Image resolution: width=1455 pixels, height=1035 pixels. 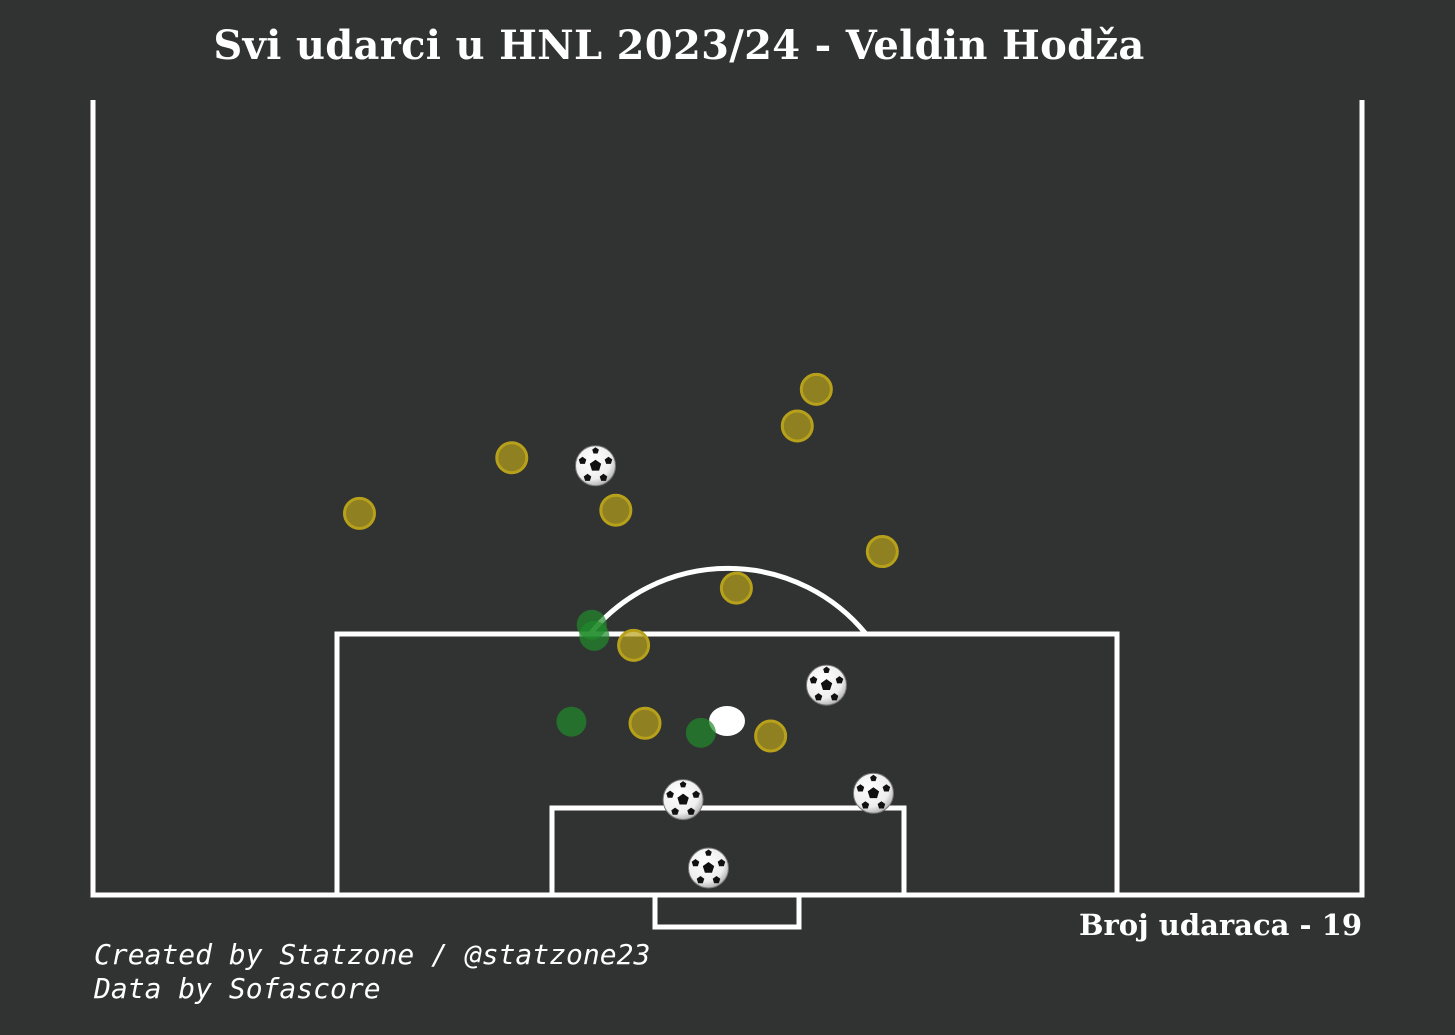 I want to click on penalty-area, so click(x=727, y=764).